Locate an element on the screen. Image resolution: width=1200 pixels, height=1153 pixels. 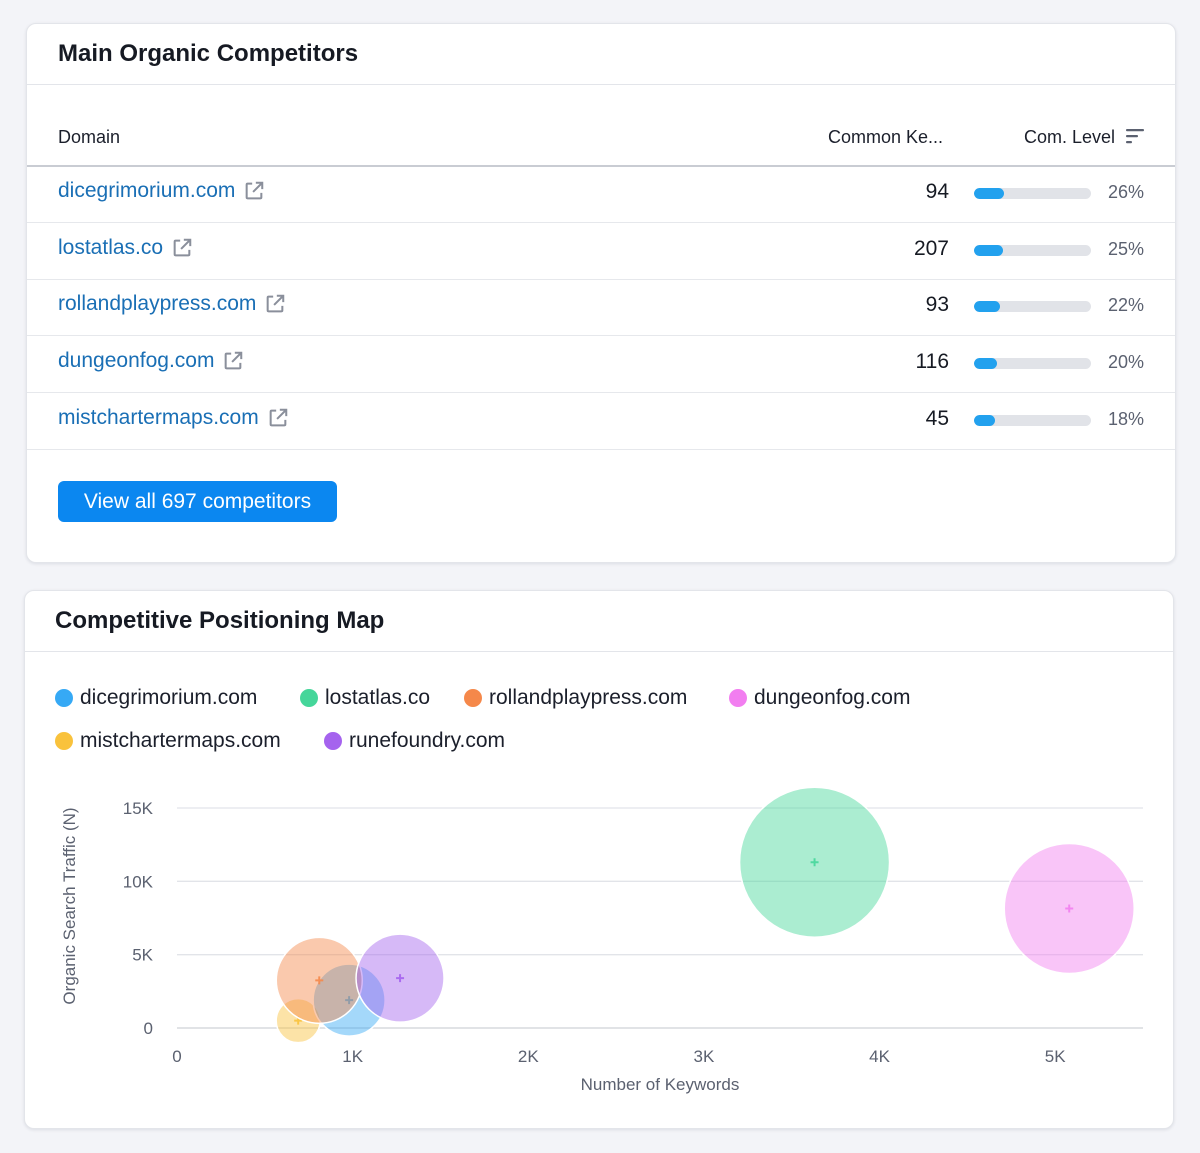
competitors-title: Main Organic Competitors is located at coordinates (208, 53).